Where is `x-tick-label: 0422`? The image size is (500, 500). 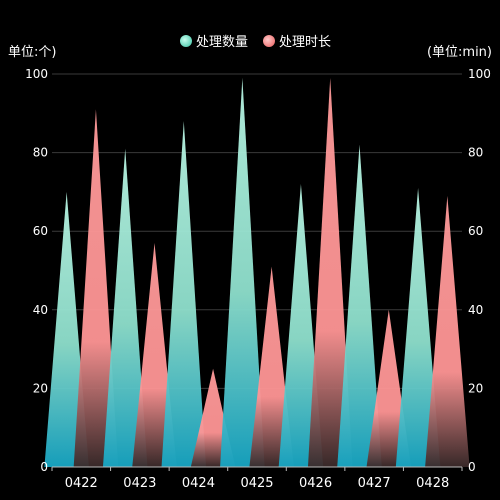
x-tick-label: 0422 is located at coordinates (81, 483).